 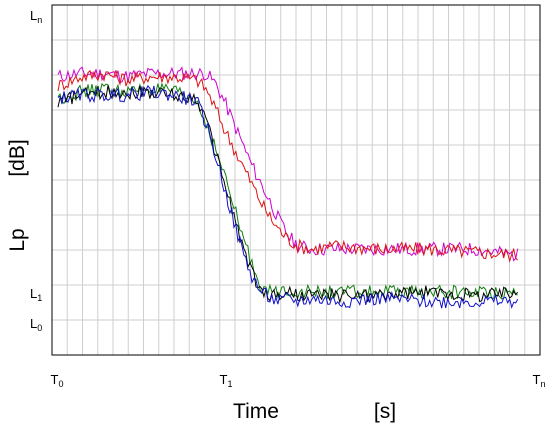 I want to click on x-tick-label: Tn, so click(x=539, y=380).